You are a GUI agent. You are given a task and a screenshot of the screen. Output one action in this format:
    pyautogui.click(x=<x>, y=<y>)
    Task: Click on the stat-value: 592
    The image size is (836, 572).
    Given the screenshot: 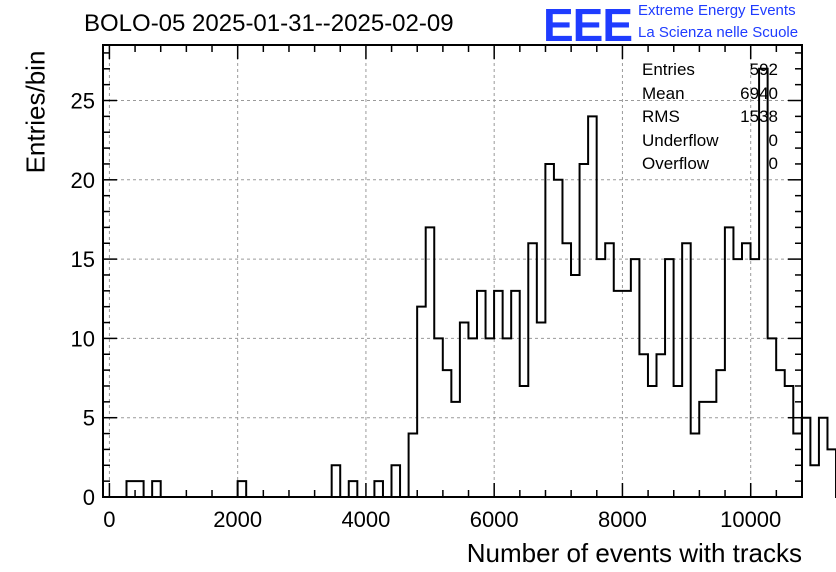 What is the action you would take?
    pyautogui.click(x=763, y=69)
    